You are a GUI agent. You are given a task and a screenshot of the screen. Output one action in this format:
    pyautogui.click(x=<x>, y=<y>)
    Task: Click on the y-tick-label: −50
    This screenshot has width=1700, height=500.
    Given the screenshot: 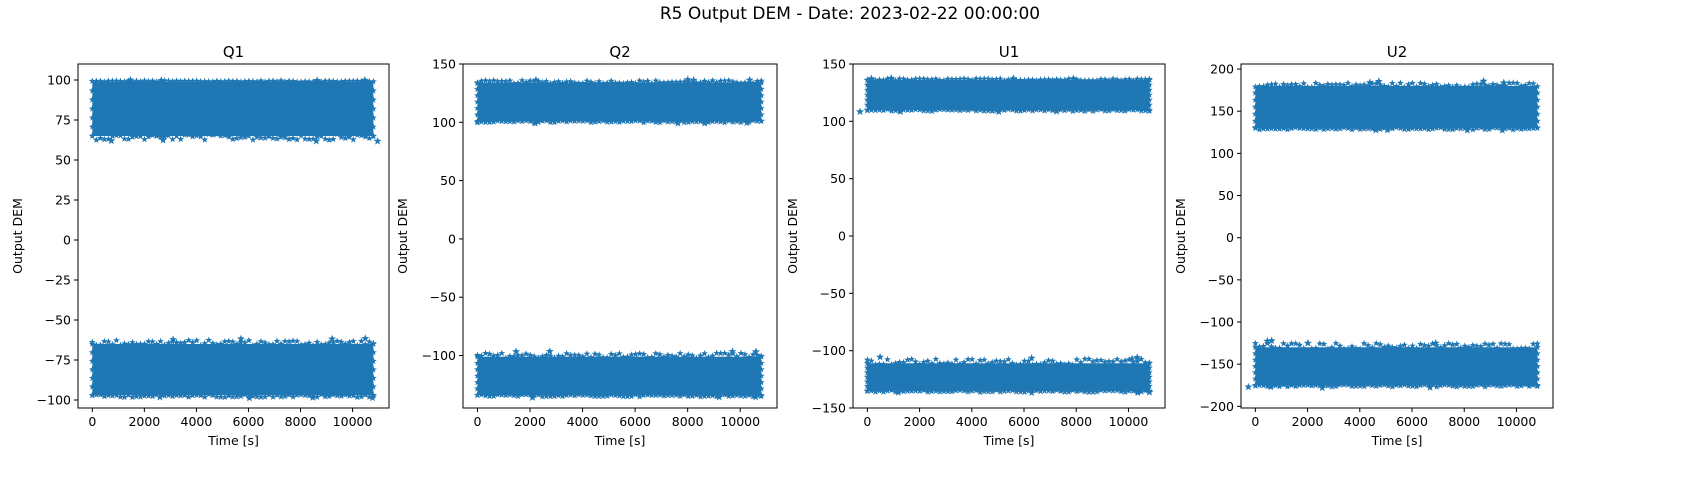 What is the action you would take?
    pyautogui.click(x=58, y=320)
    